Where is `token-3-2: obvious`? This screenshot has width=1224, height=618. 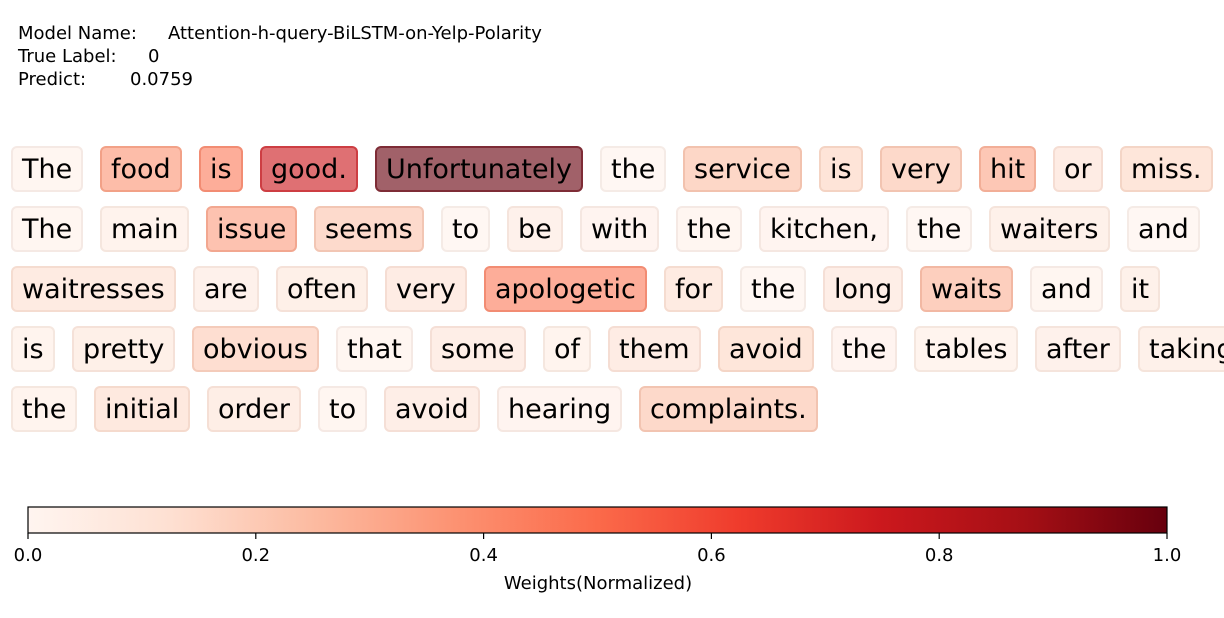
token-3-2: obvious is located at coordinates (255, 349).